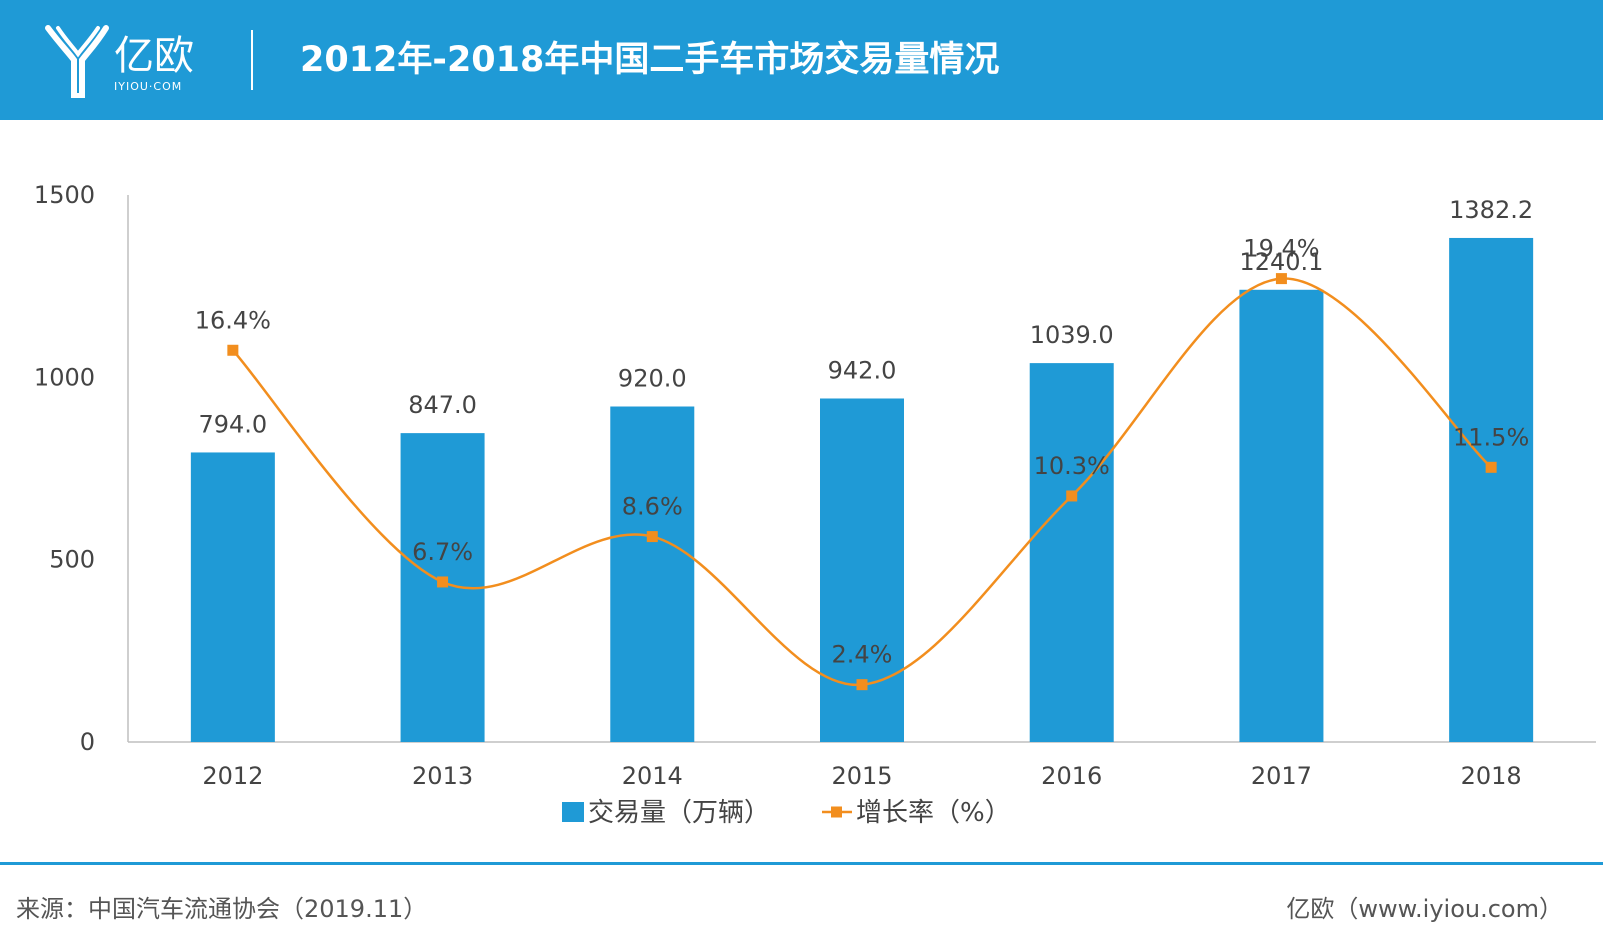 The height and width of the screenshot is (945, 1603). Describe the element at coordinates (573, 812) in the screenshot. I see `legend-bar-swatch` at that location.